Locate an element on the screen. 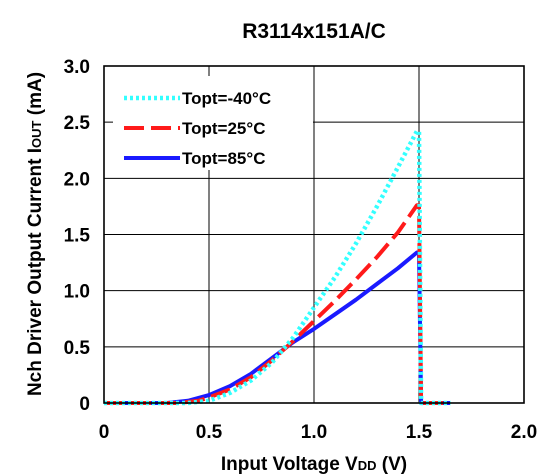  y-tick-label: 1.5 is located at coordinates (77, 236).